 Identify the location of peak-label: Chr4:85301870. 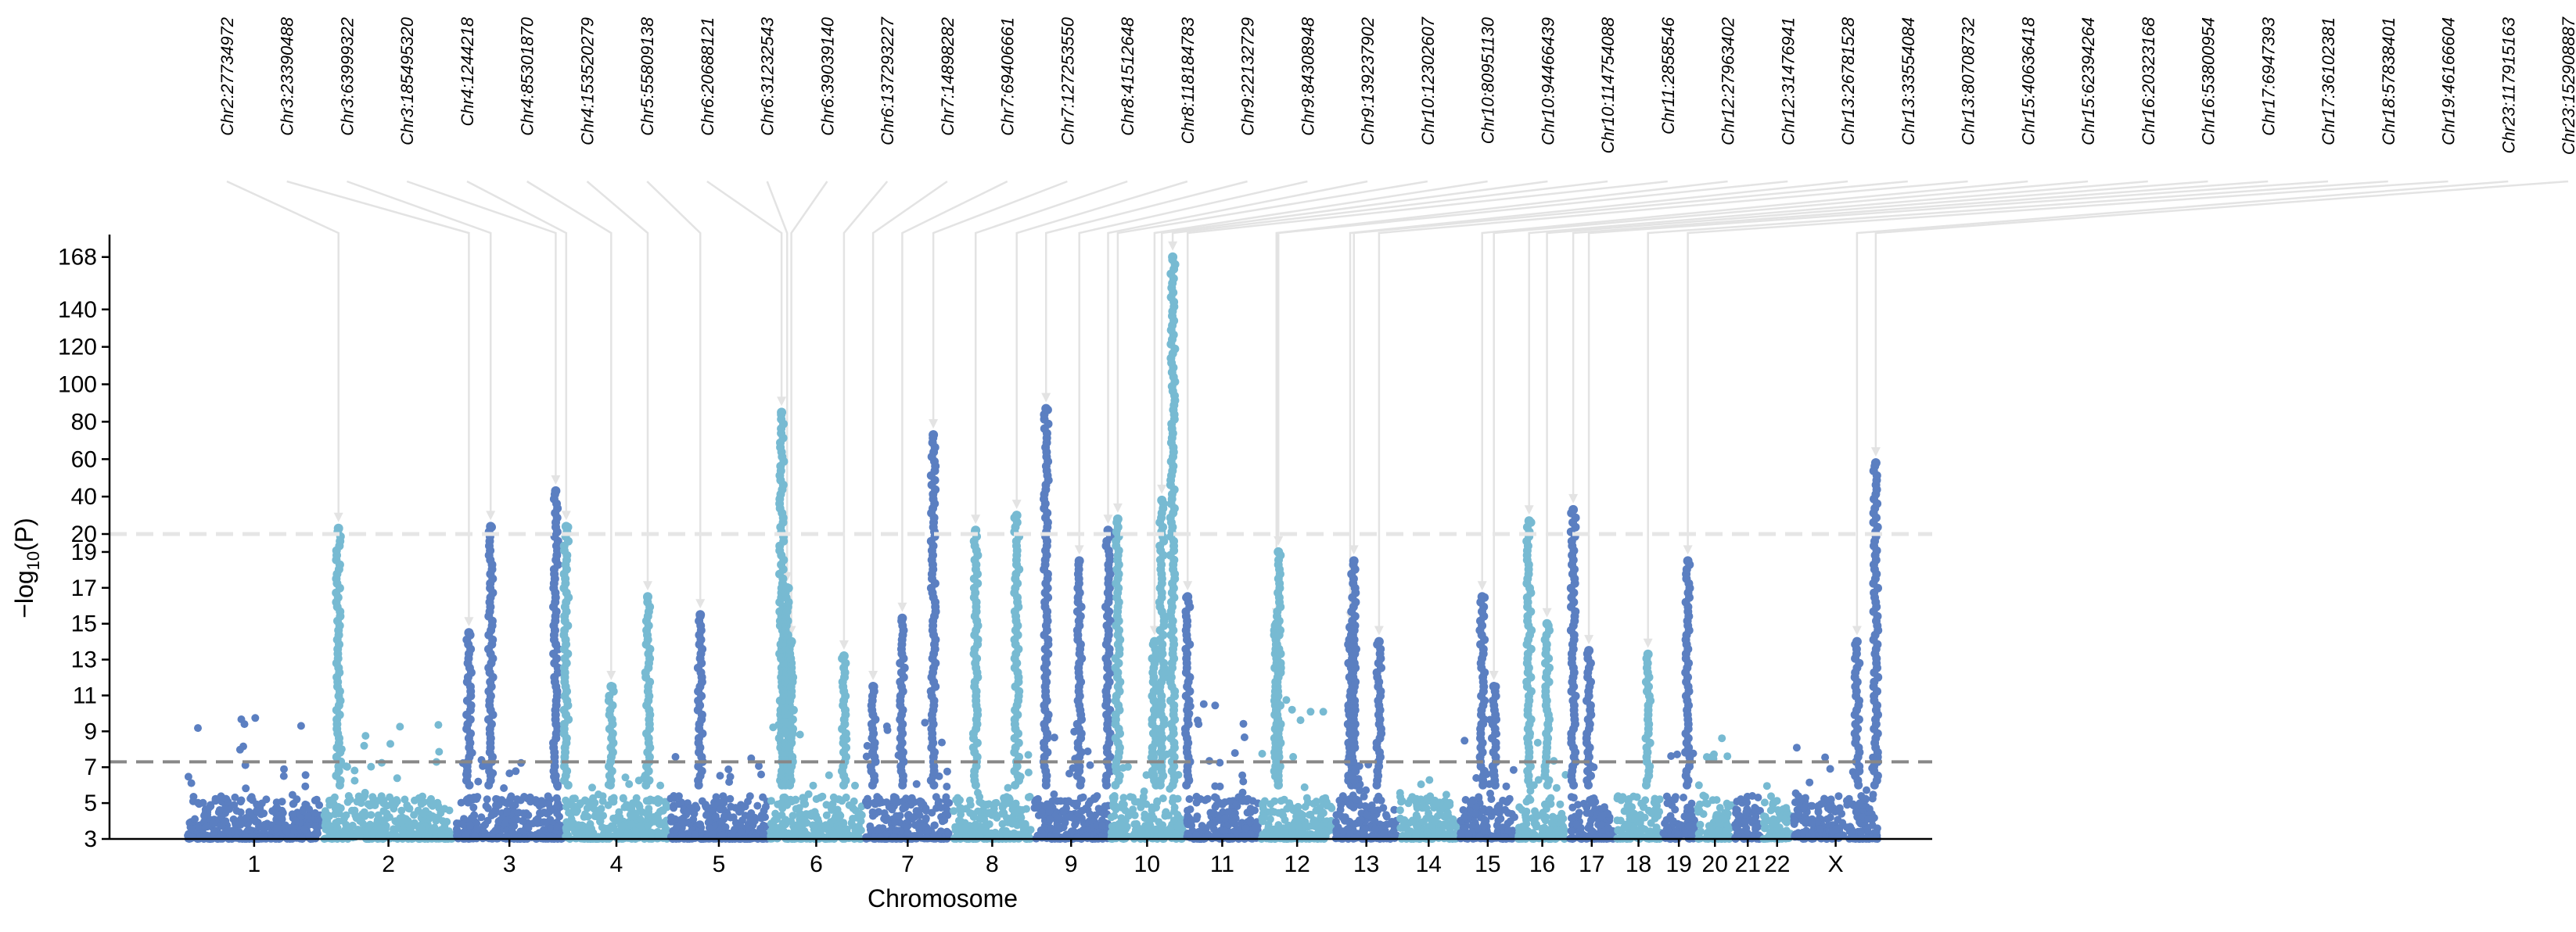
(527, 75).